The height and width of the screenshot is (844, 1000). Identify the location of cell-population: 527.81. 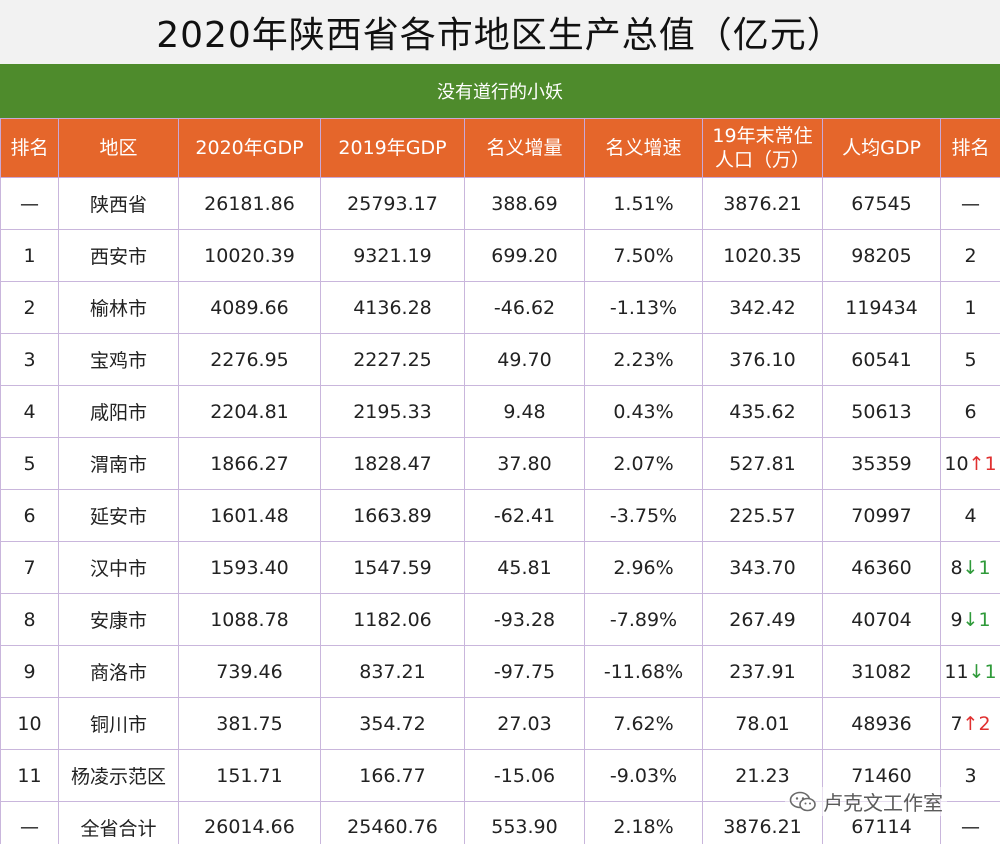
(762, 463).